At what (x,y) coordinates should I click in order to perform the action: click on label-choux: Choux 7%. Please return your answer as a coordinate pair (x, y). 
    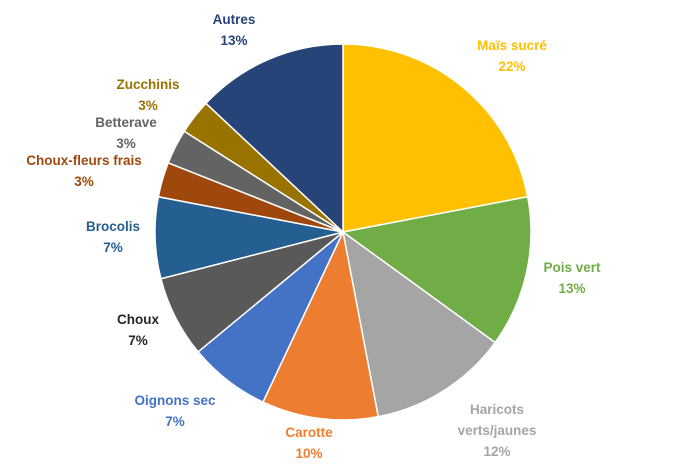
    Looking at the image, I should click on (138, 330).